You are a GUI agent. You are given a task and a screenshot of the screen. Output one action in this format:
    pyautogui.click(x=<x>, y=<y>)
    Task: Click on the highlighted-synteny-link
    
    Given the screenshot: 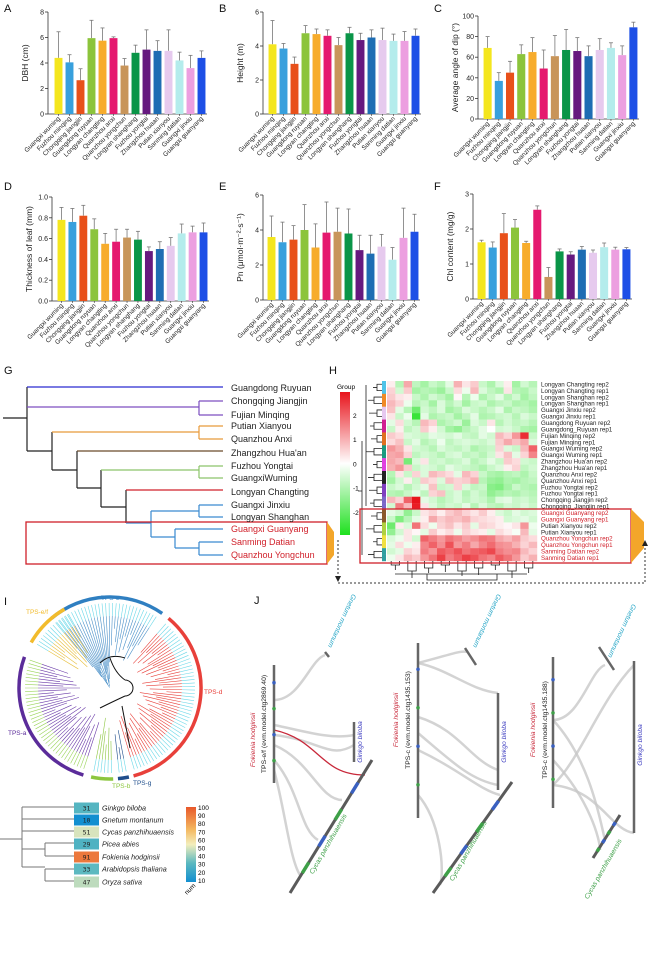 What is the action you would take?
    pyautogui.click(x=319, y=752)
    